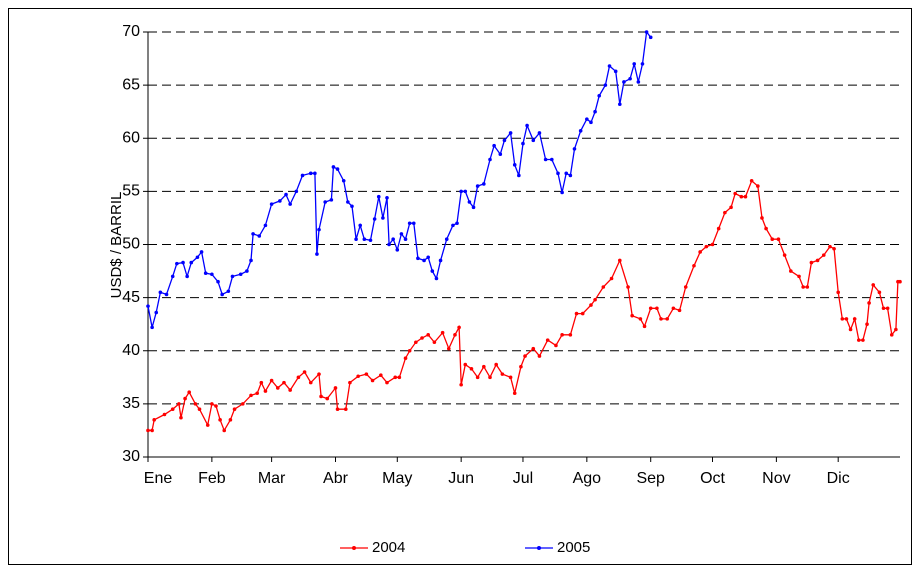 The image size is (914, 565). What do you see at coordinates (388, 547) in the screenshot?
I see `legend-label: 2004` at bounding box center [388, 547].